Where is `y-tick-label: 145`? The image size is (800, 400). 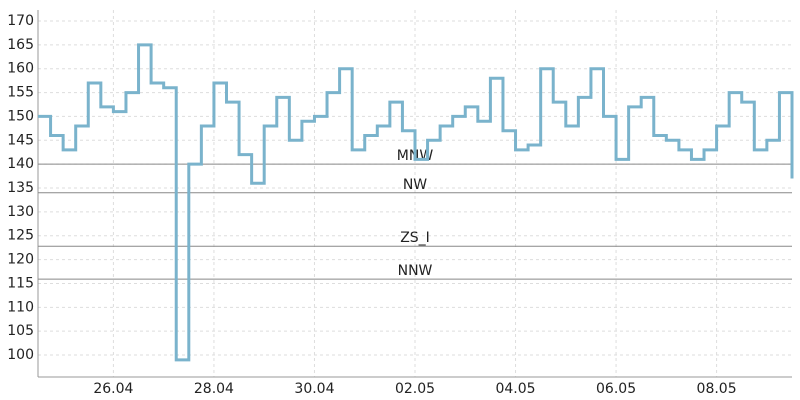 y-tick-label: 145 is located at coordinates (20, 140).